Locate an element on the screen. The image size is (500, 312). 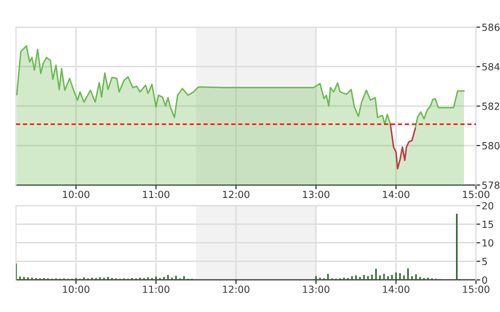
y-tick-label: 0 is located at coordinates (485, 280).